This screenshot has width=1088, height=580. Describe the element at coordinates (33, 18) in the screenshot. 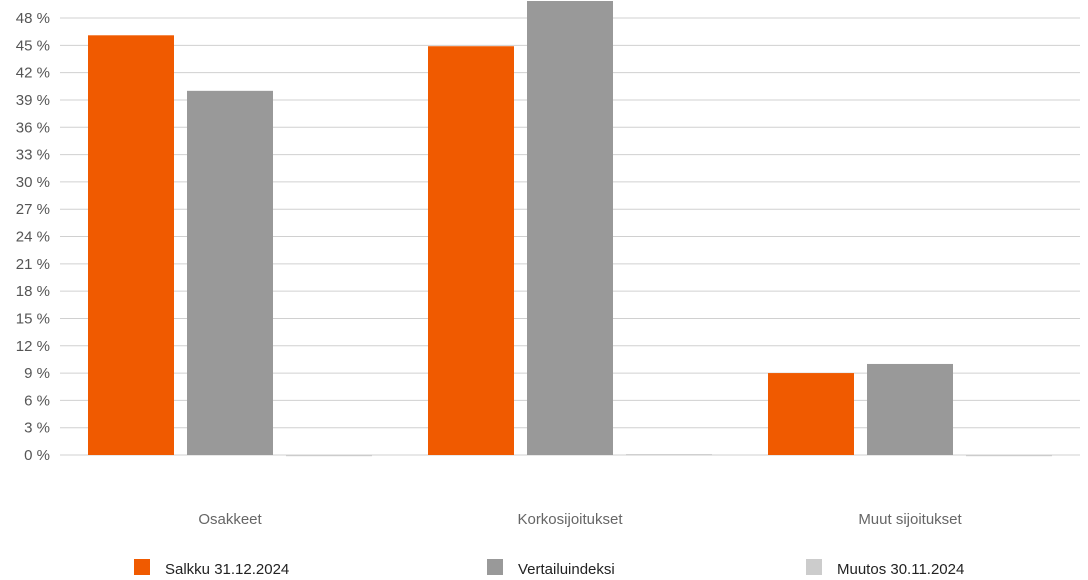

I see `y-tick-label: 48 %` at that location.